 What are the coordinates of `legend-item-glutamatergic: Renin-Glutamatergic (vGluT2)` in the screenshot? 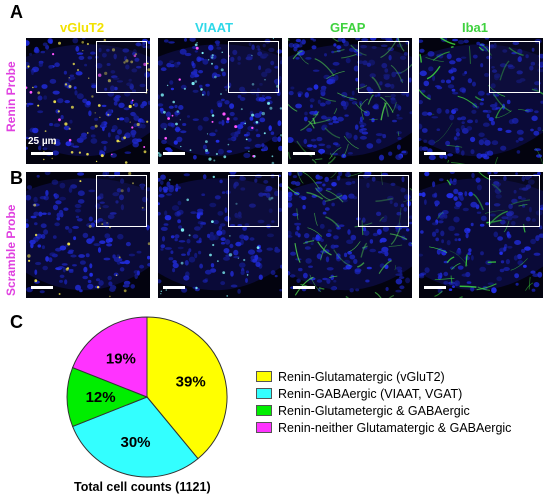 It's located at (383, 376).